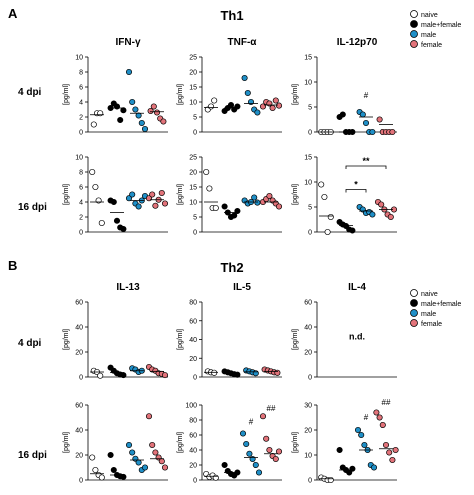  I want to click on y-tick-label-pa-r1-c1-20: 20, so click(193, 173).